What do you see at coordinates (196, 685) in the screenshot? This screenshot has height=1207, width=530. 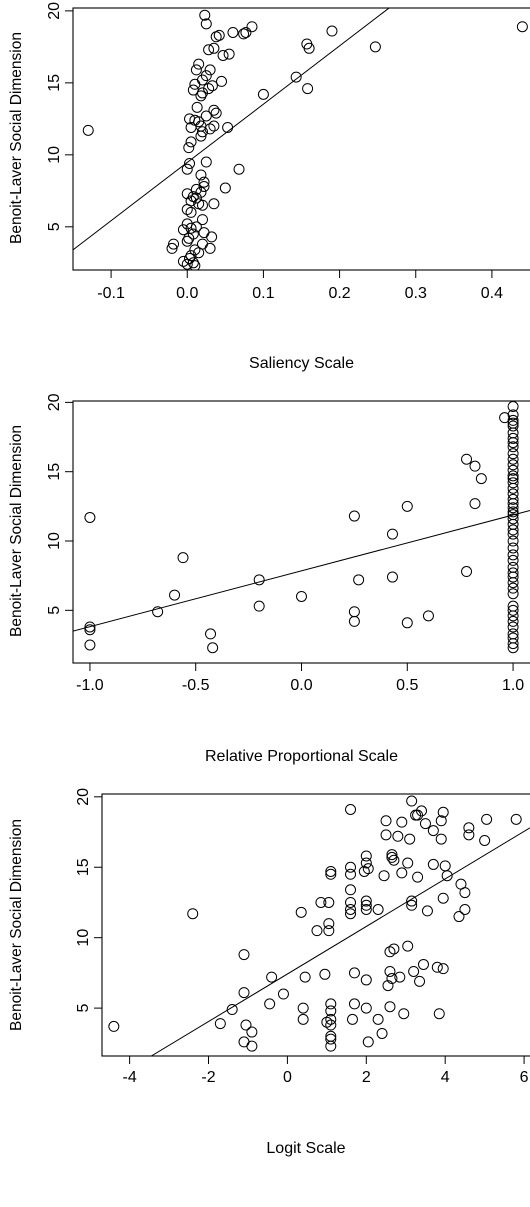 I see `x-tick-label: -0.5` at bounding box center [196, 685].